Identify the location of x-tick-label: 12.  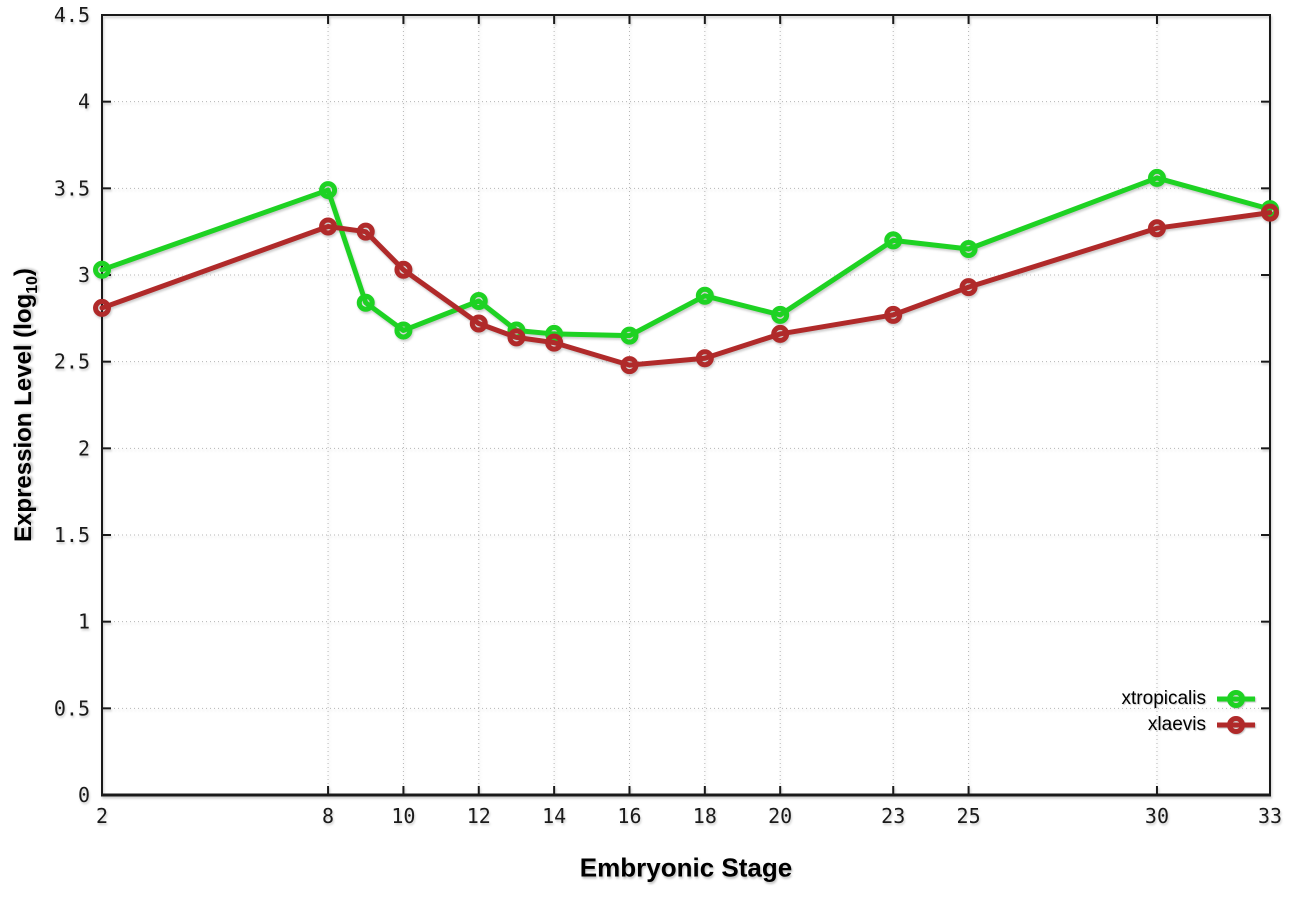
(479, 816).